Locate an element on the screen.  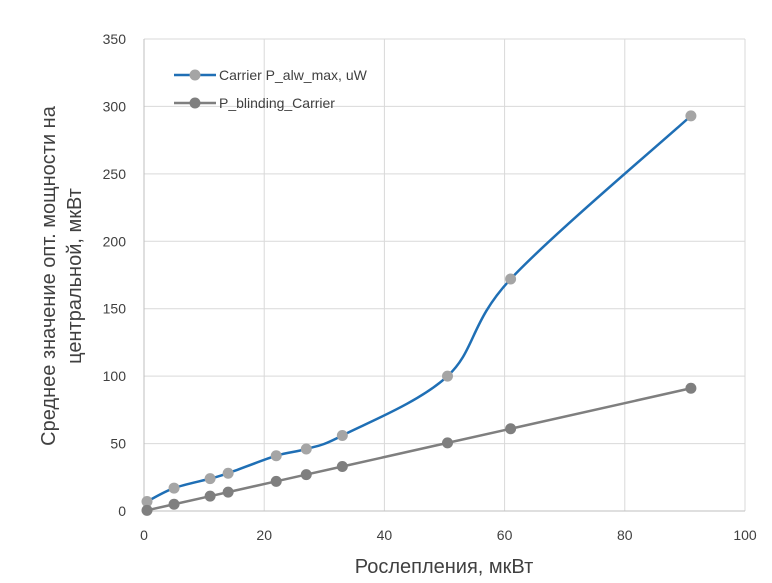
x-tick-label: 100 is located at coordinates (745, 535).